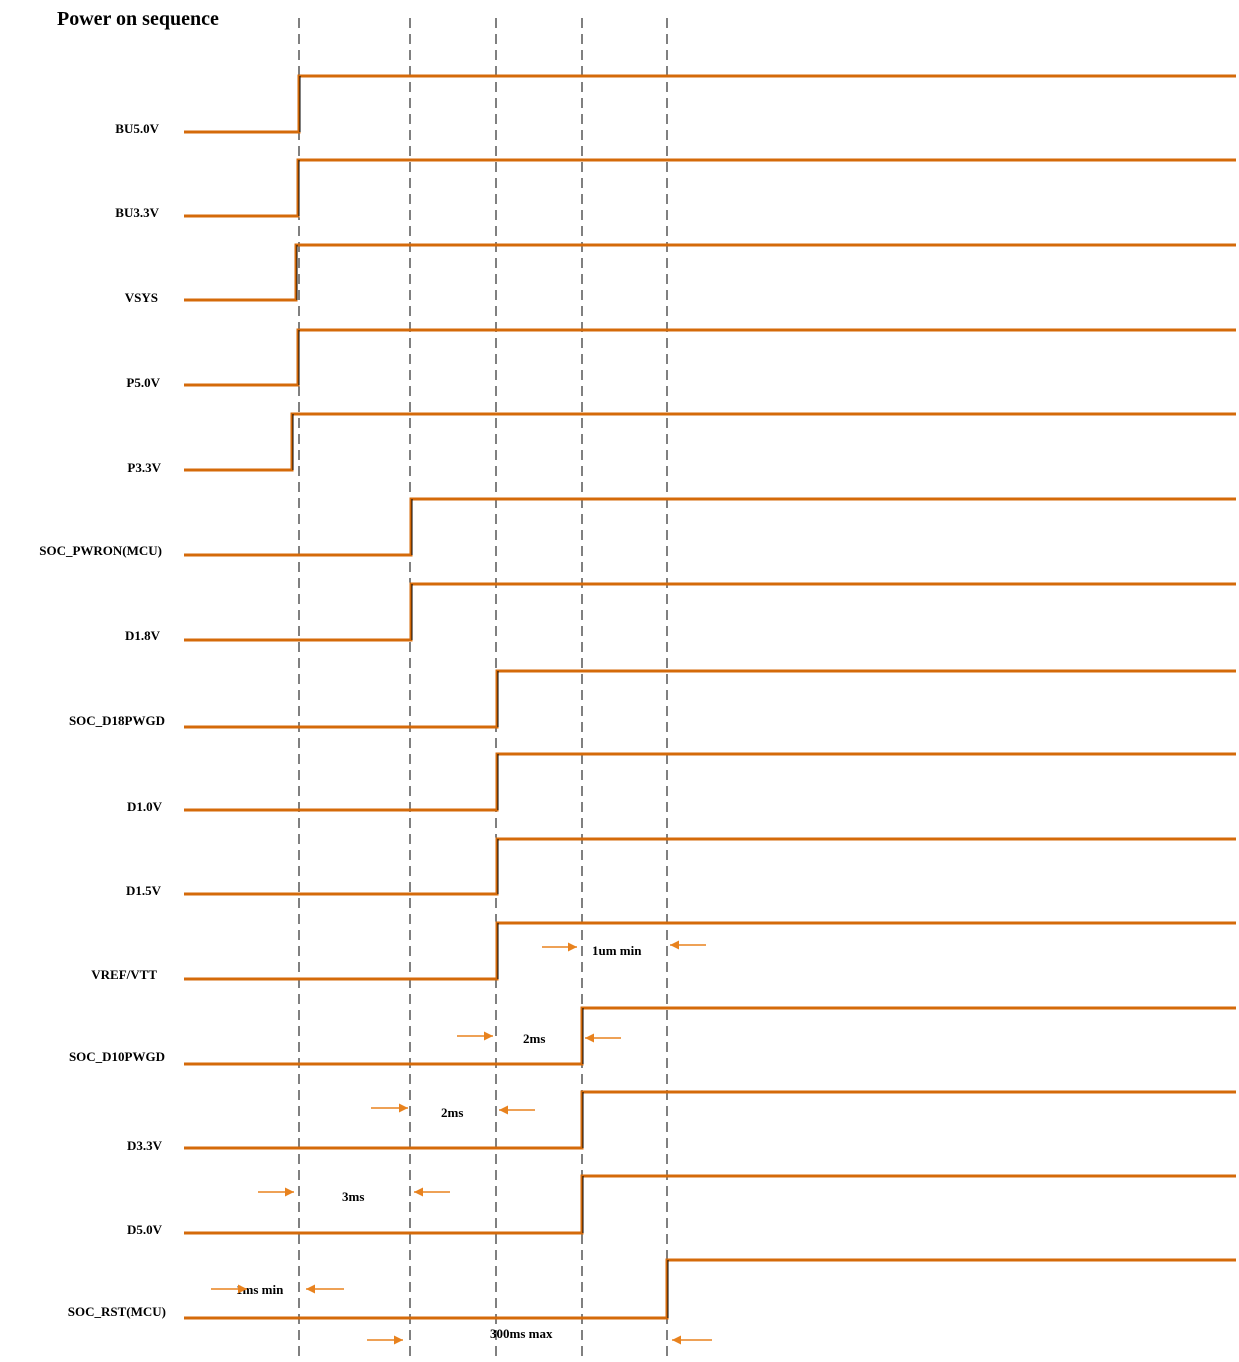 The image size is (1239, 1362). I want to click on timing-annotations: 1um min 2ms 2ms 3ms 1ms min 300ms max, so click(461, 1142).